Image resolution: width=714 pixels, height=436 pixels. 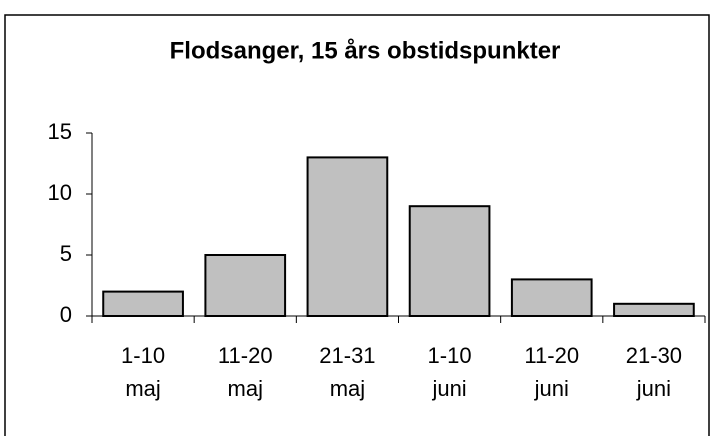 What do you see at coordinates (66, 253) in the screenshot?
I see `y-tick-label: 5` at bounding box center [66, 253].